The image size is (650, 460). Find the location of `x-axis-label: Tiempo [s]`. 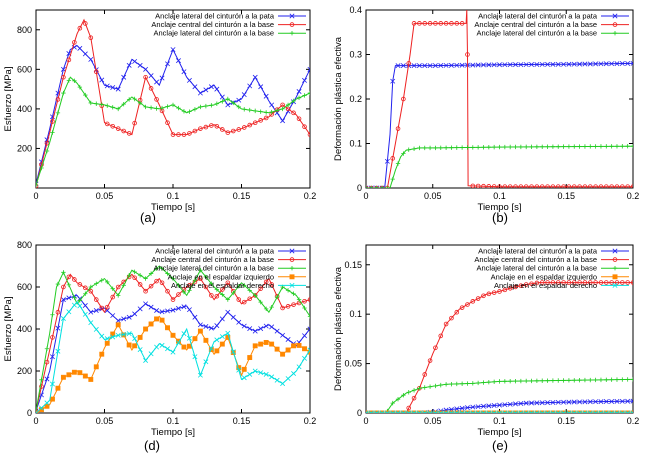

x-axis-label: Tiempo [s] is located at coordinates (173, 432).